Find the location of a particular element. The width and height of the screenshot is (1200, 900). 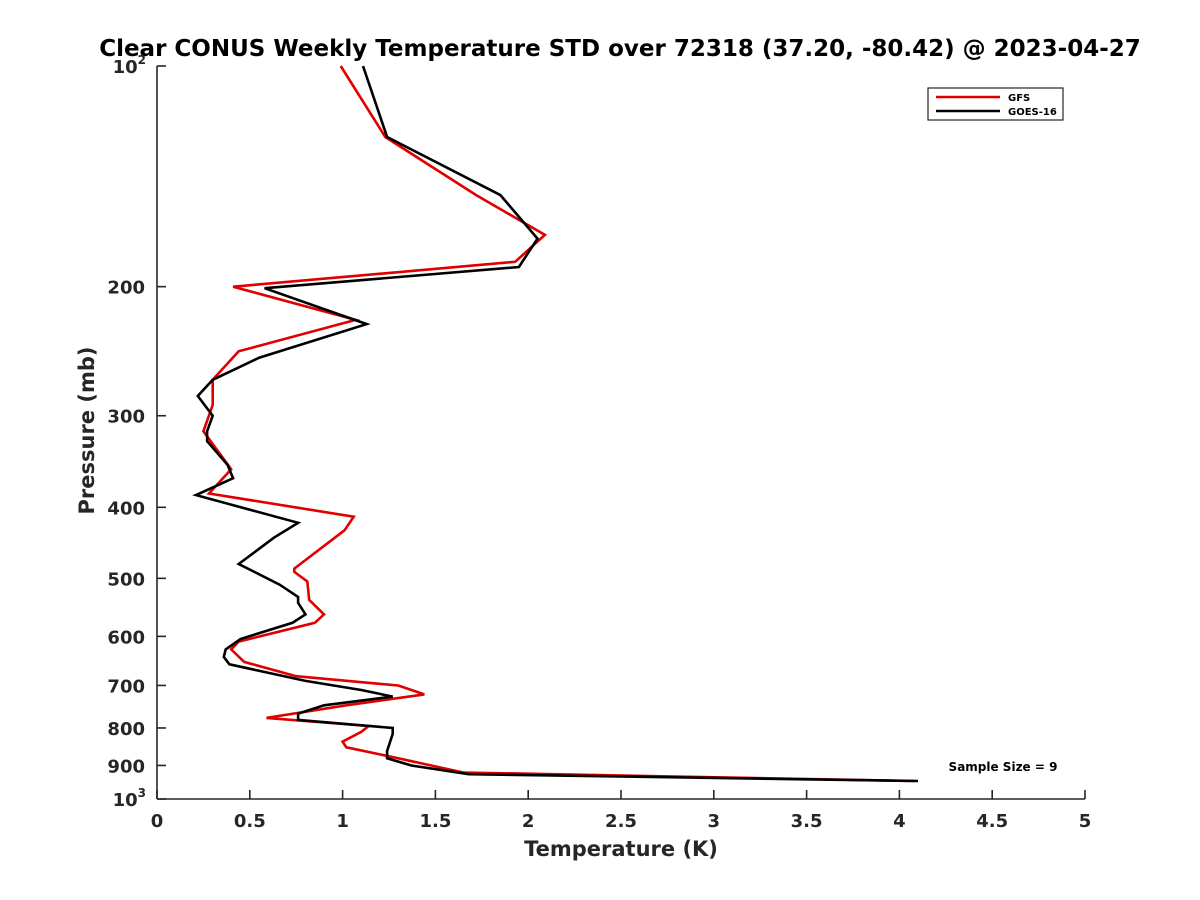

x-tick-label: 1 is located at coordinates (342, 821).